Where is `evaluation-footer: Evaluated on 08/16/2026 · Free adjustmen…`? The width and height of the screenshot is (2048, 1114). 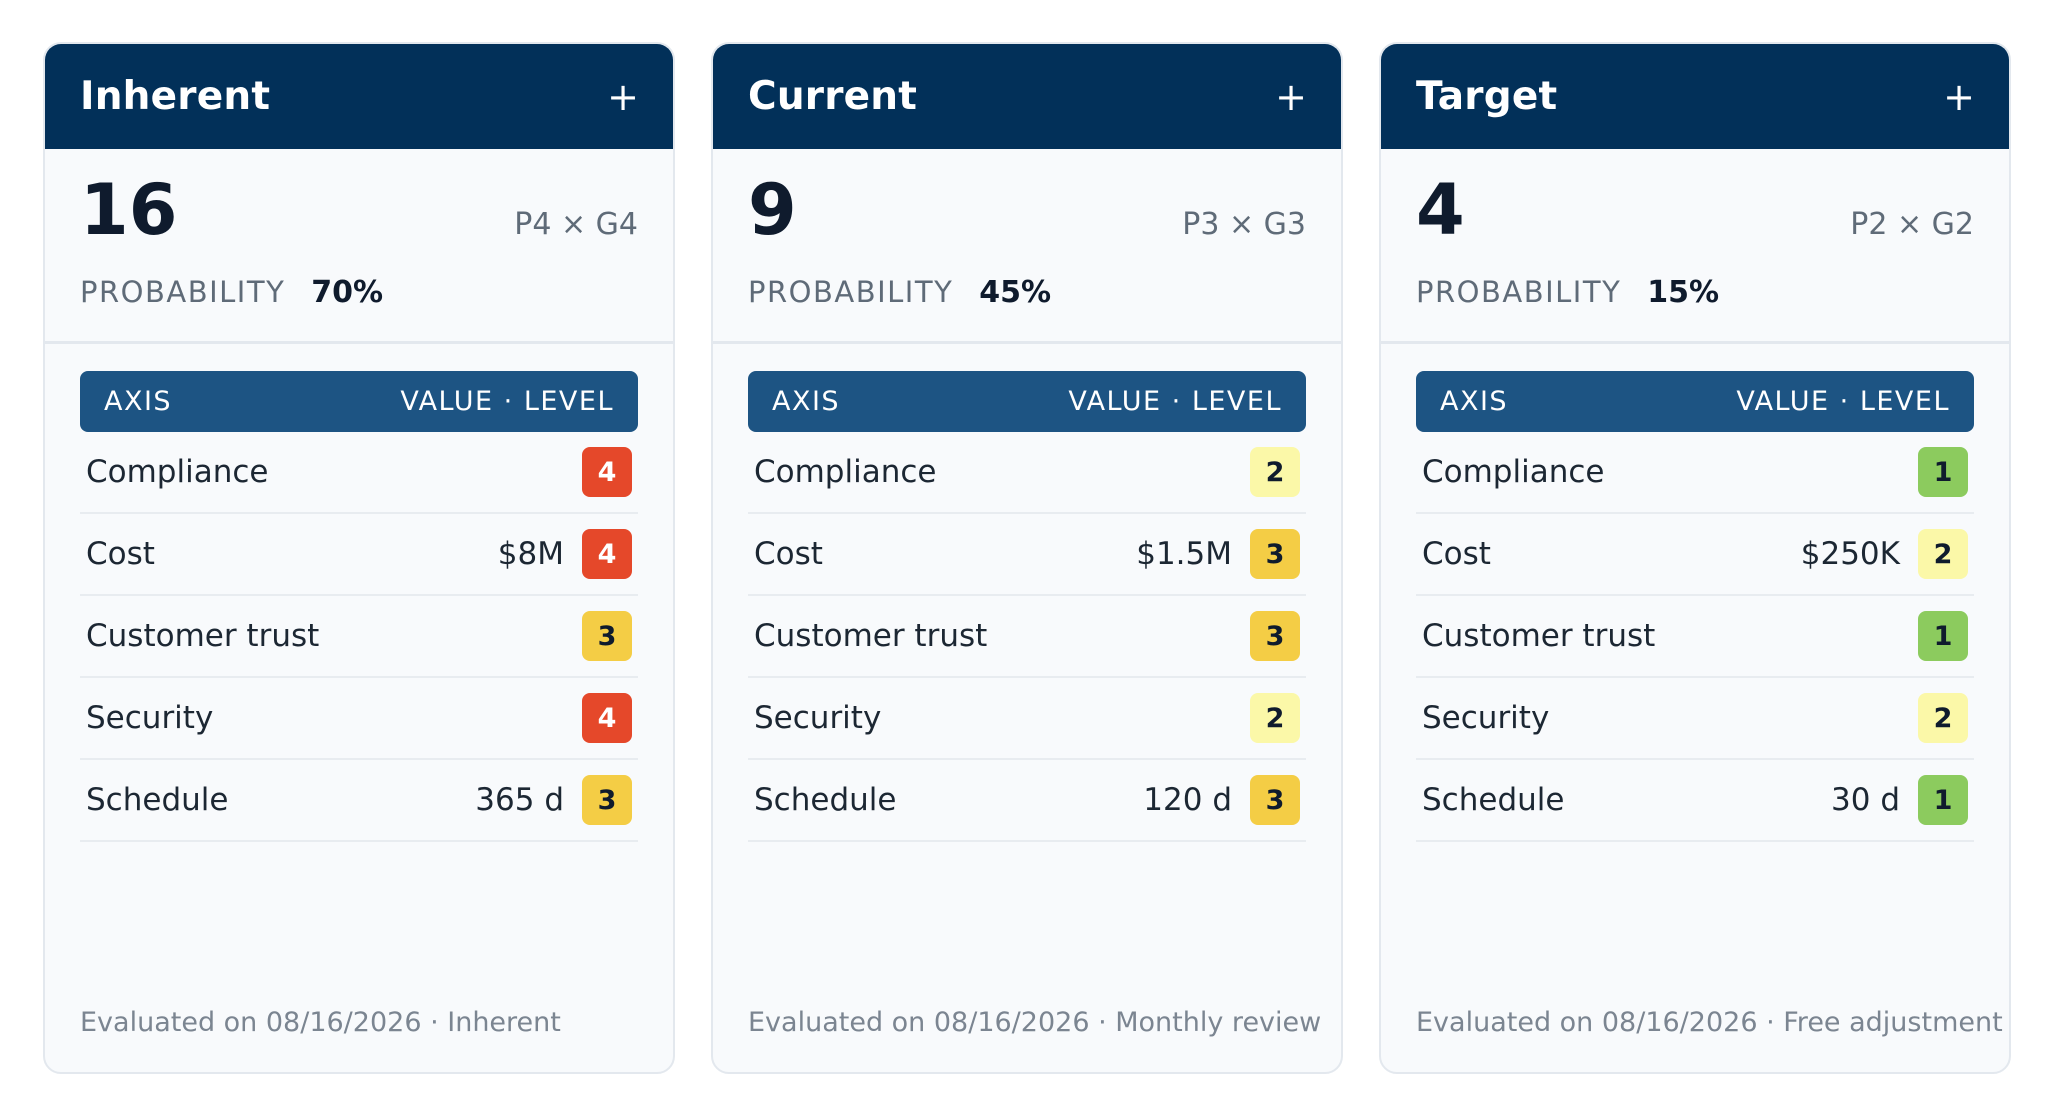 evaluation-footer: Evaluated on 08/16/2026 · Free adjustmen… is located at coordinates (1709, 1022).